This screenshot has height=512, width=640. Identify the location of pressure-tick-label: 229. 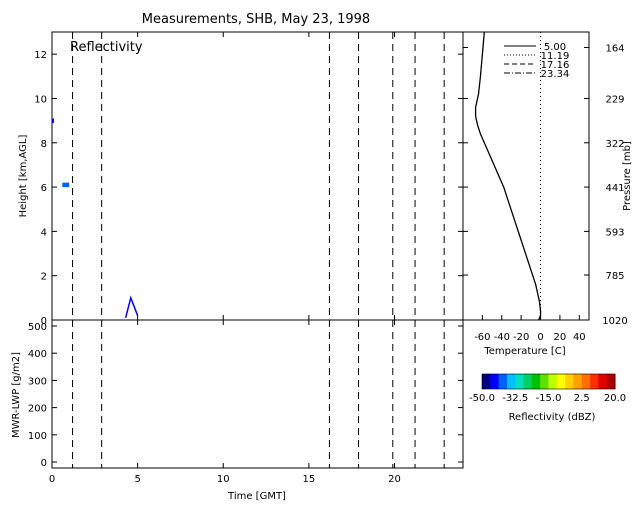
(614, 99).